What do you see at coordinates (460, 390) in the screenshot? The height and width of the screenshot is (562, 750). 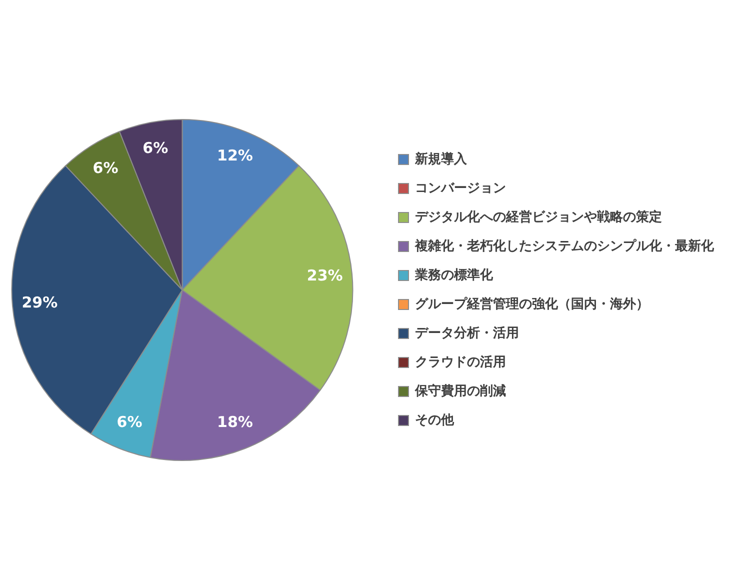 I see `legend-label: 保守費用の削減` at bounding box center [460, 390].